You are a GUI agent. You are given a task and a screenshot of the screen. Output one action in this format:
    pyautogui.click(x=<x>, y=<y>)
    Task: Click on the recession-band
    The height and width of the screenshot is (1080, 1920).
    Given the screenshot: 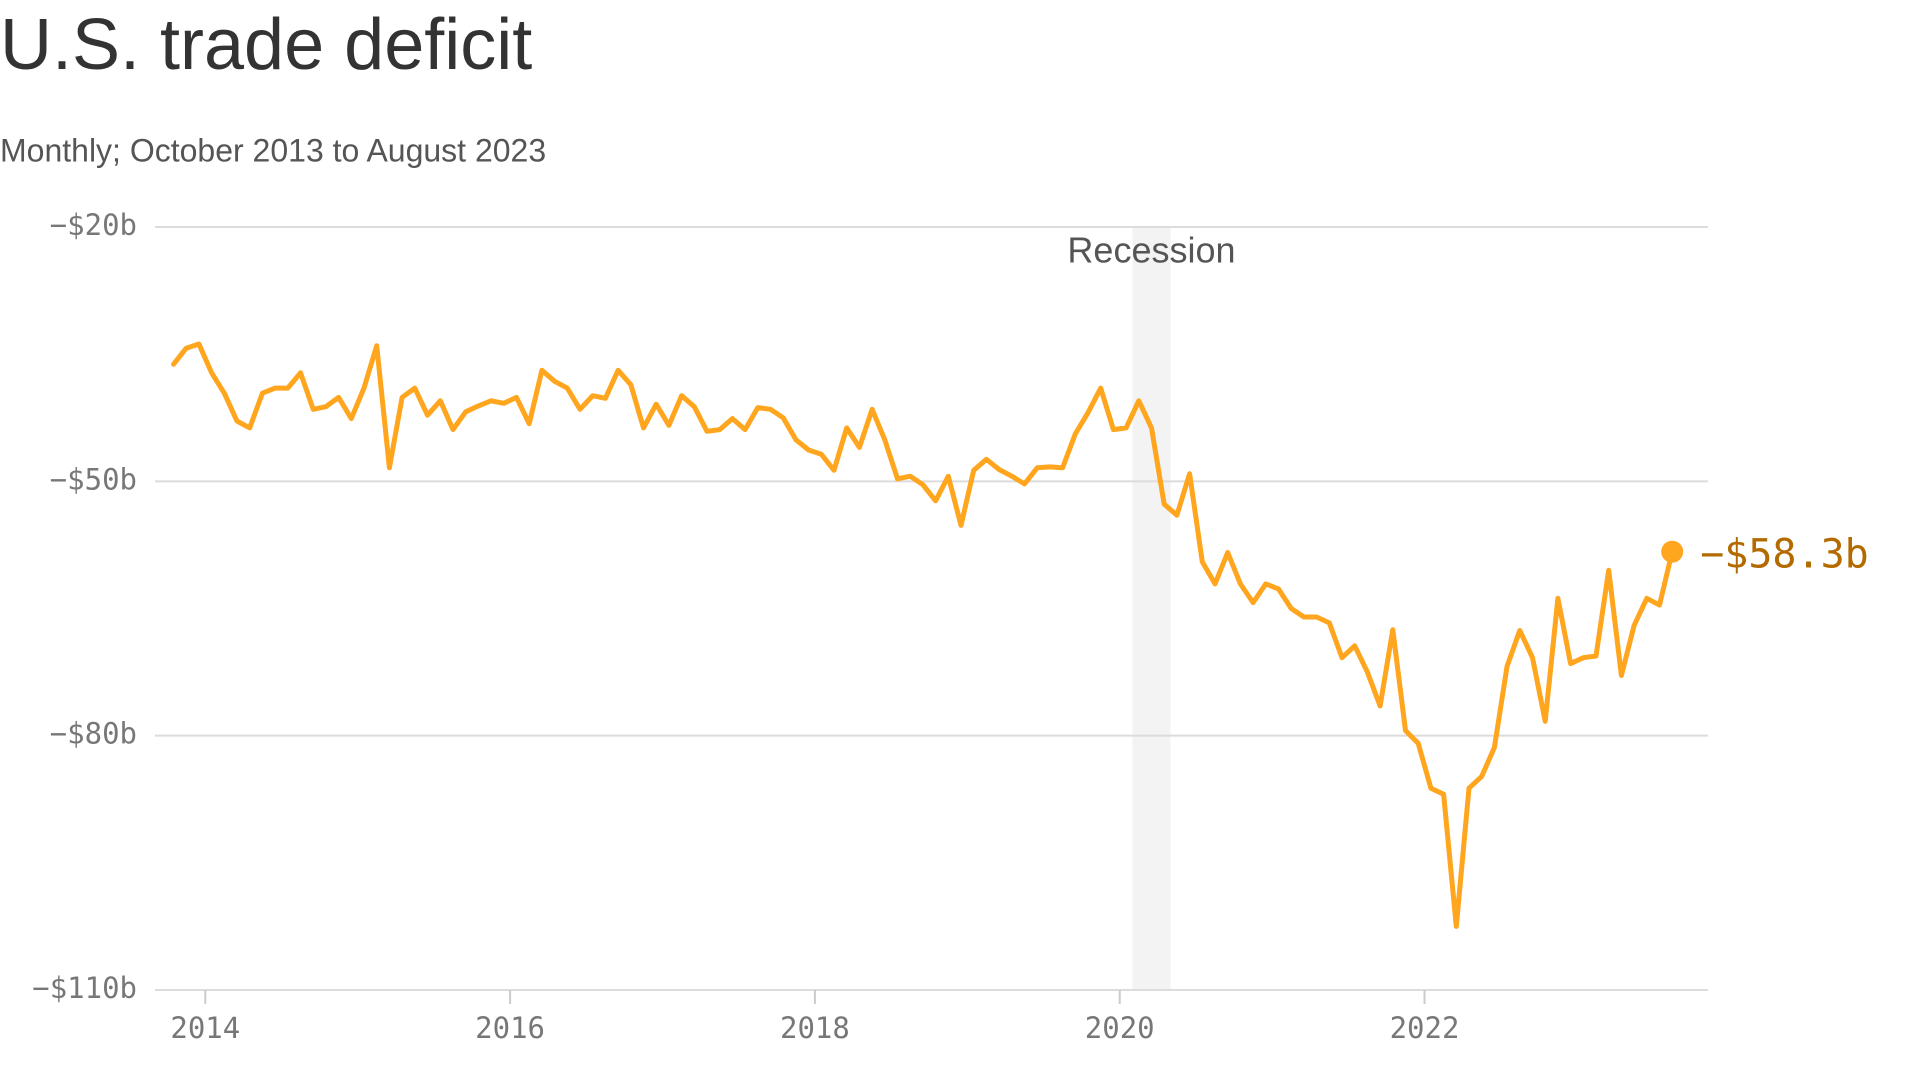 What is the action you would take?
    pyautogui.click(x=1151, y=608)
    